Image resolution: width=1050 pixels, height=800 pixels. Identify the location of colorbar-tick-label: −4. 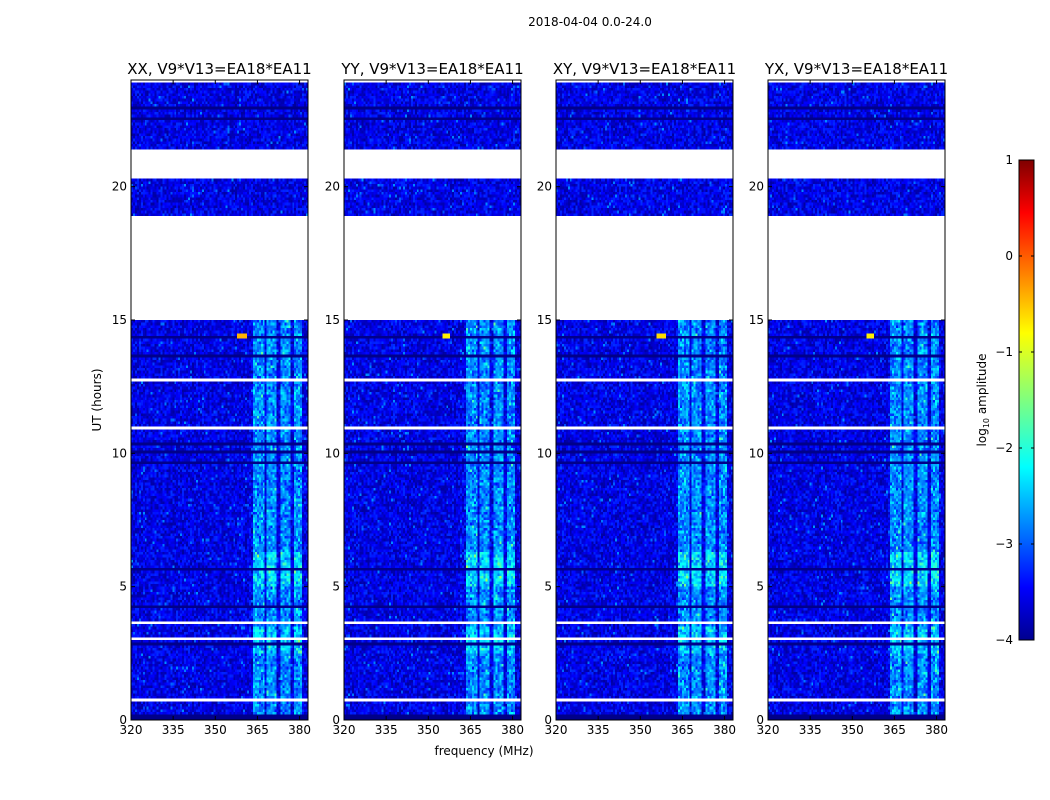
(1004, 640).